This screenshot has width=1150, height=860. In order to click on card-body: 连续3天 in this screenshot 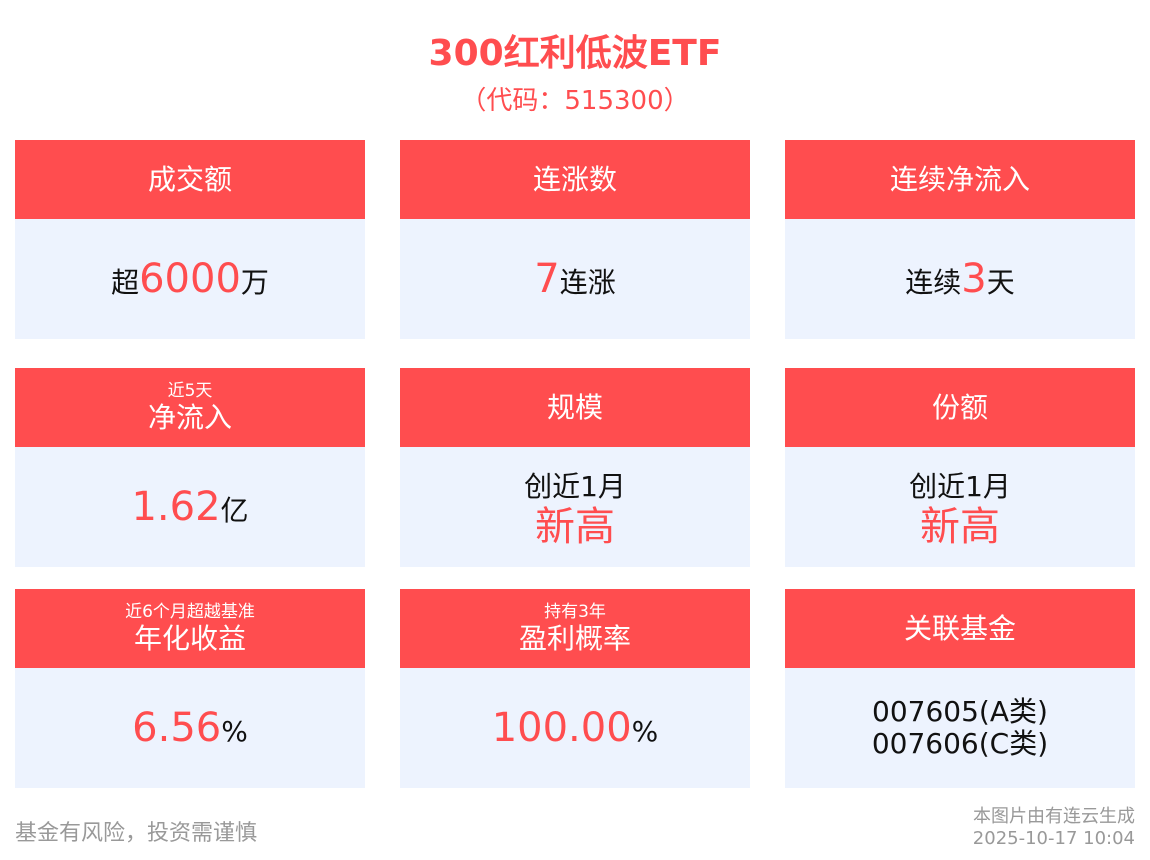, I will do `click(960, 279)`.